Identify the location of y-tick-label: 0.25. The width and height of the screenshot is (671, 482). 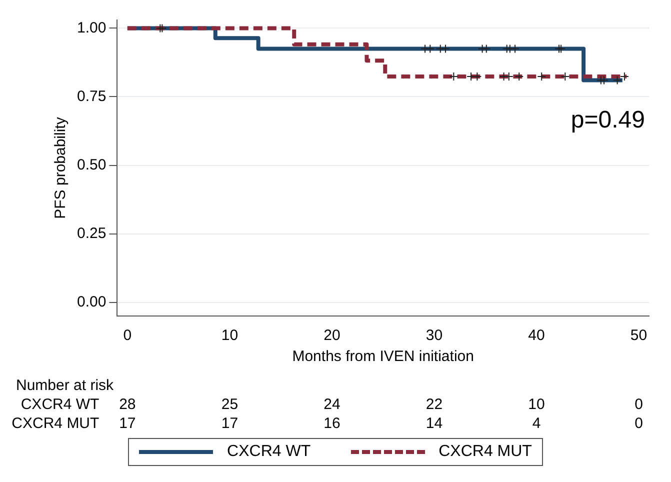
(91, 233).